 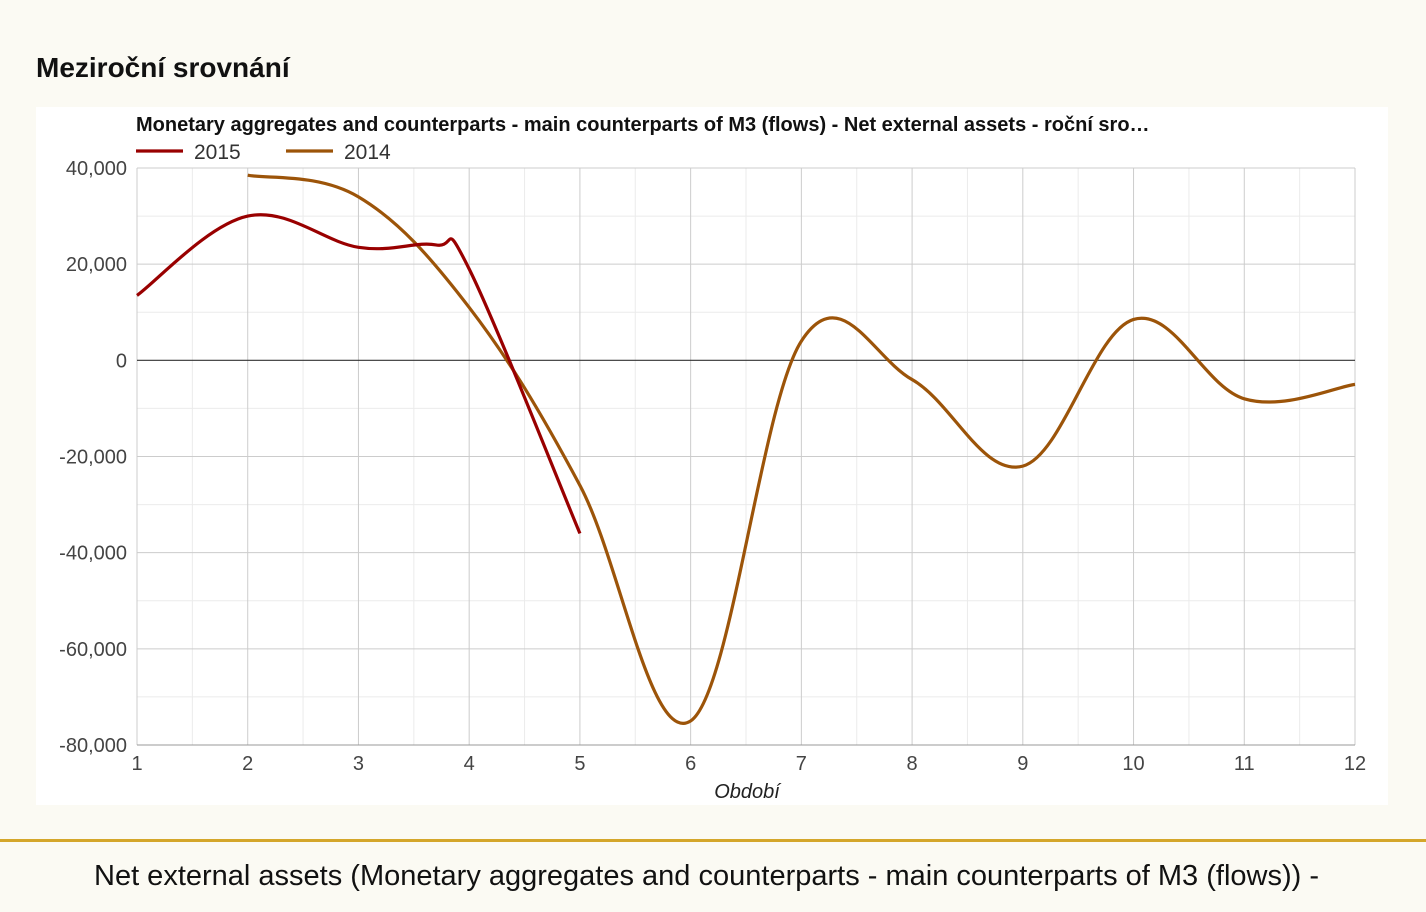 I want to click on legend-label-2014: 2014, so click(x=367, y=152).